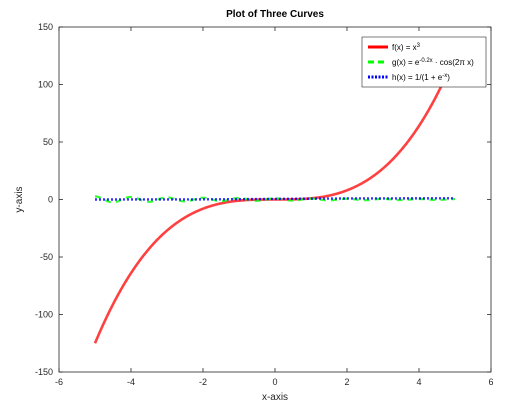 The width and height of the screenshot is (523, 407). Describe the element at coordinates (433, 62) in the screenshot. I see `legend-label-2: g(x) = e-0.2x · cos(2π x)` at that location.